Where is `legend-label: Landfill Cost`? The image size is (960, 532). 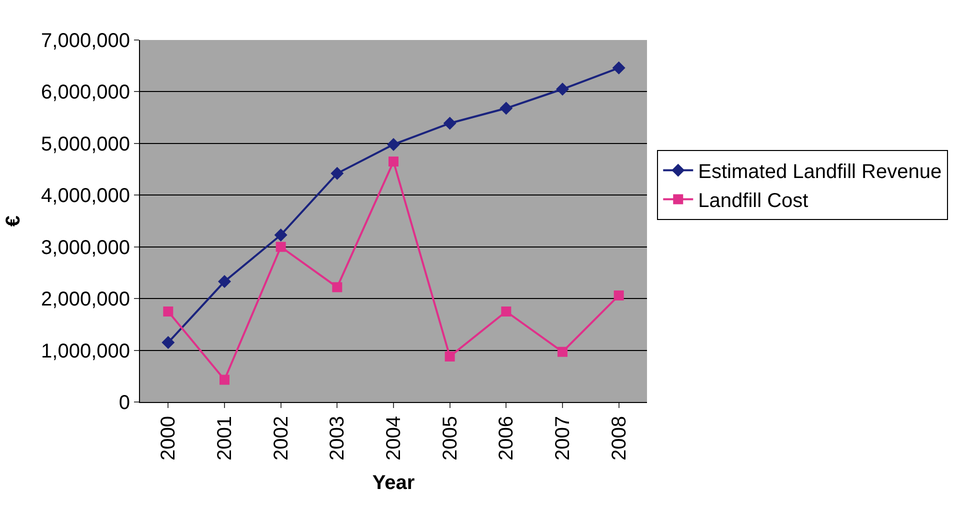 legend-label: Landfill Cost is located at coordinates (753, 201).